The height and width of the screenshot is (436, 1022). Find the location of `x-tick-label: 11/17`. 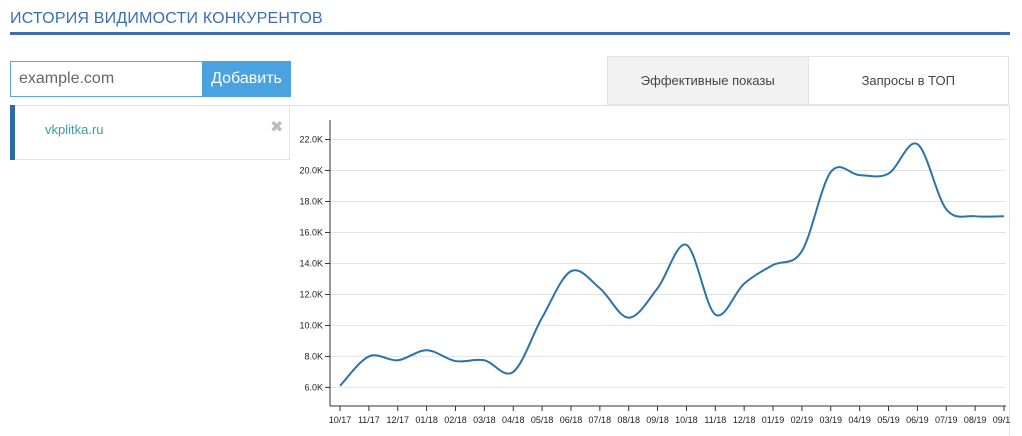

x-tick-label: 11/17 is located at coordinates (369, 420).